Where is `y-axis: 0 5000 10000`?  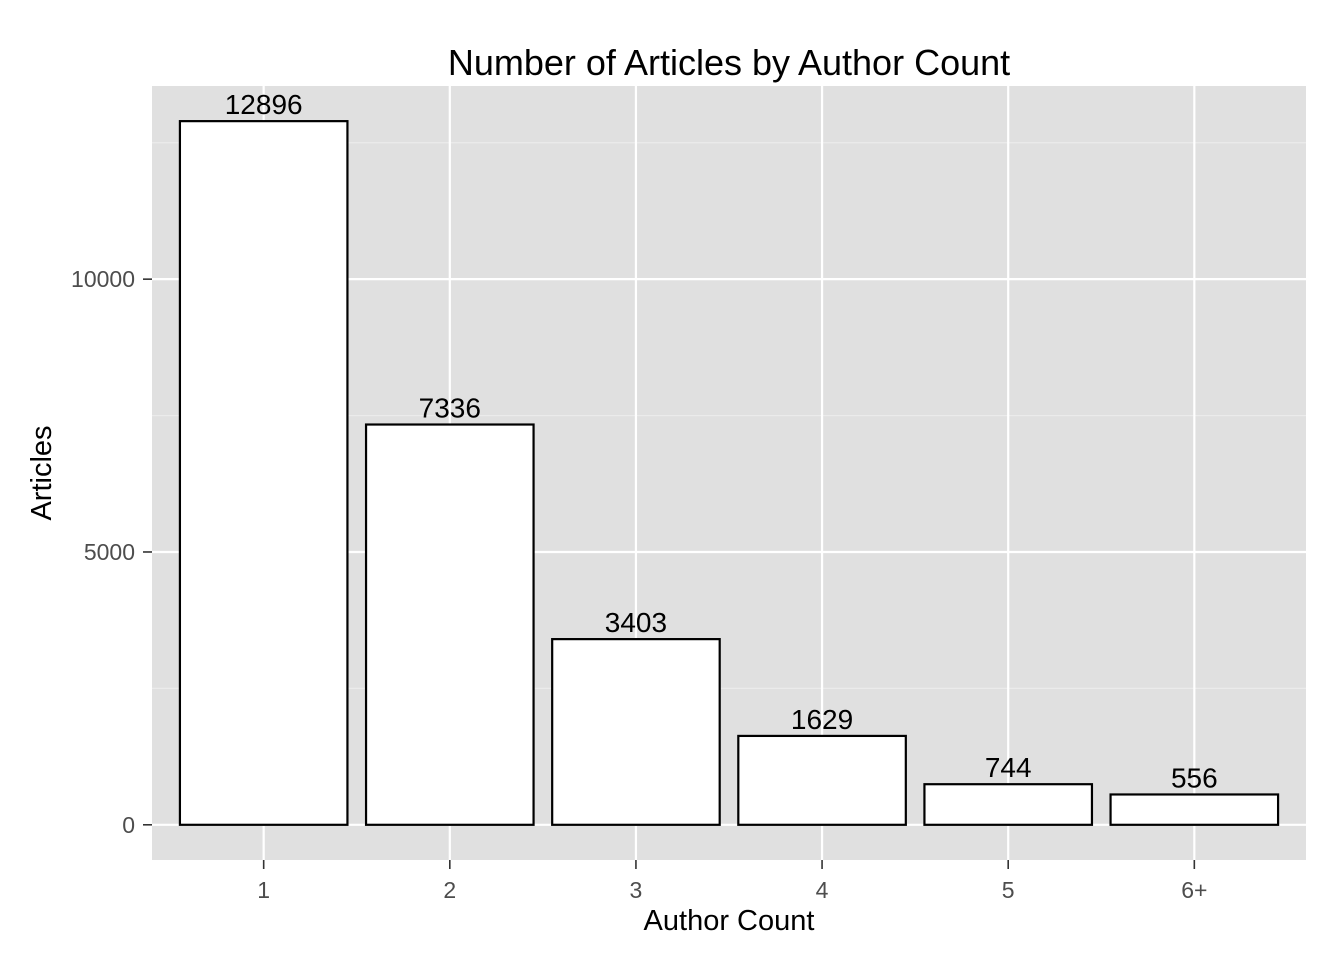 y-axis: 0 5000 10000 is located at coordinates (111, 552).